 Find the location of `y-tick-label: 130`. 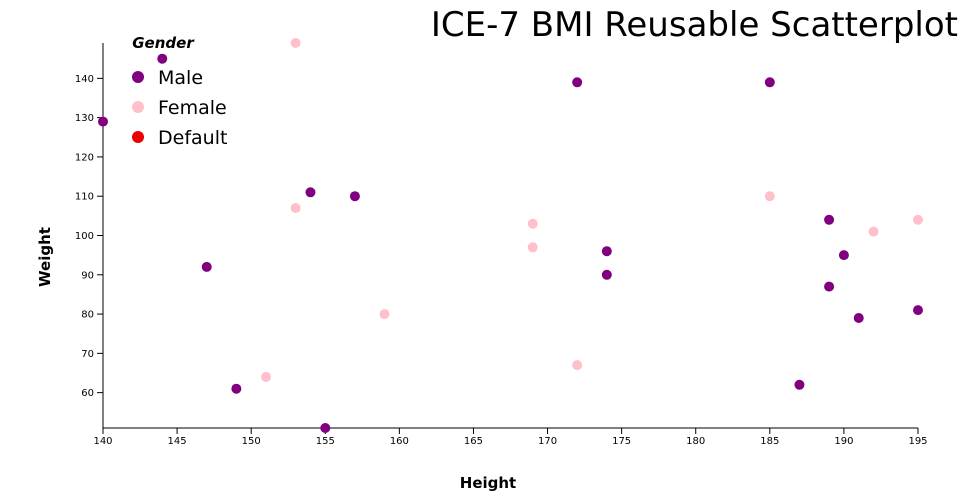

y-tick-label: 130 is located at coordinates (84, 118).